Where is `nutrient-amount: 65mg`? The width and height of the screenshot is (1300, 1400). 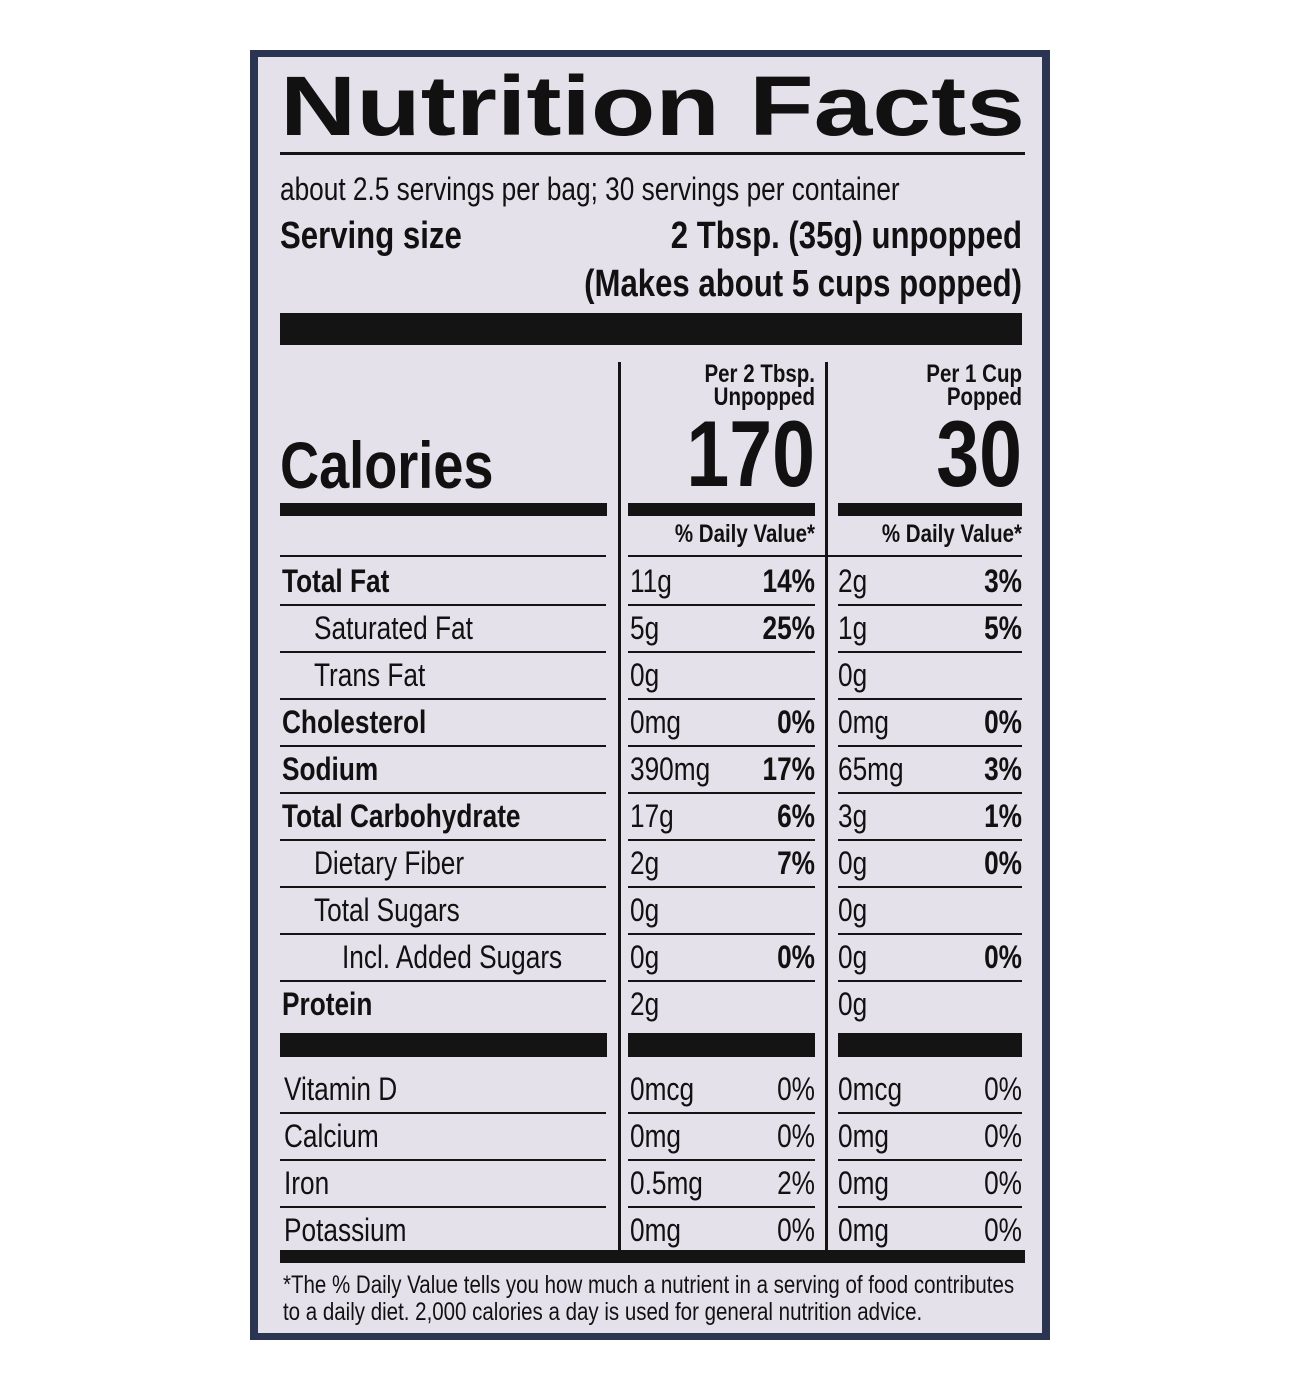
nutrient-amount: 65mg is located at coordinates (871, 770).